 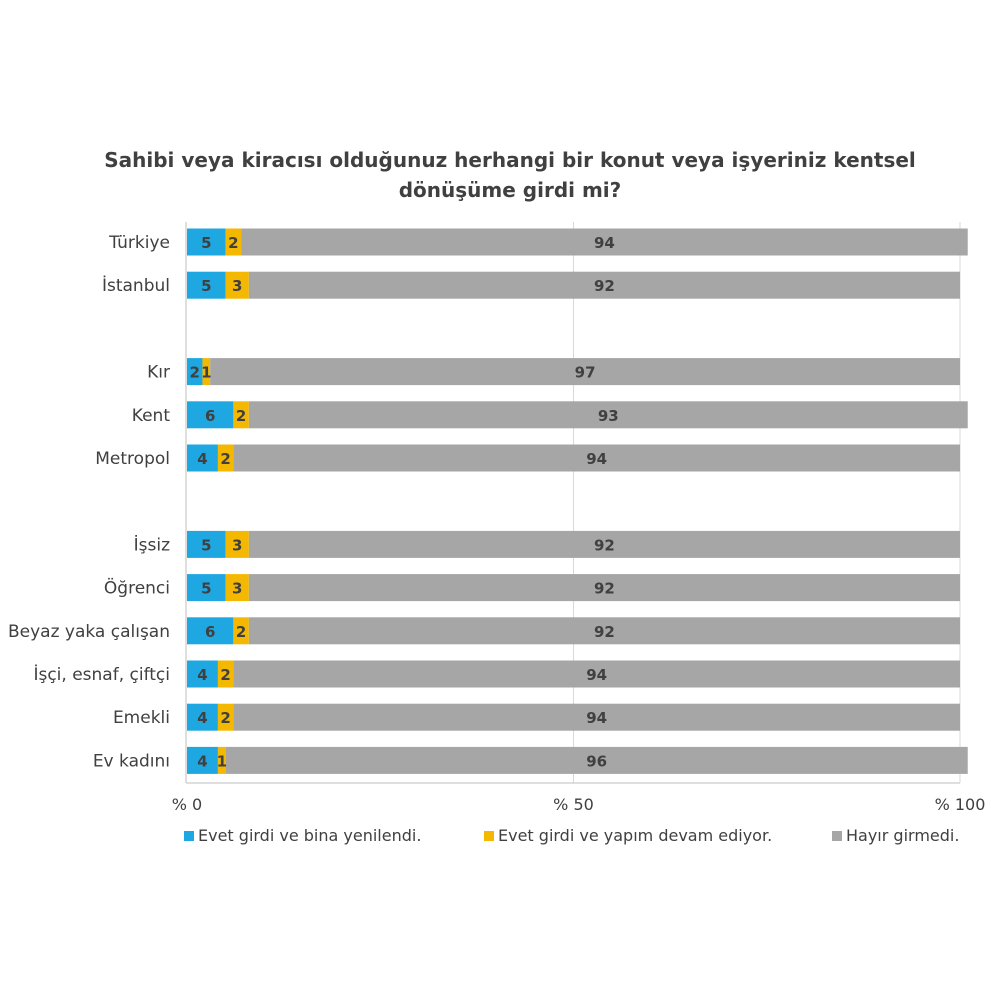 What do you see at coordinates (136, 285) in the screenshot?
I see `category-label: İstanbul` at bounding box center [136, 285].